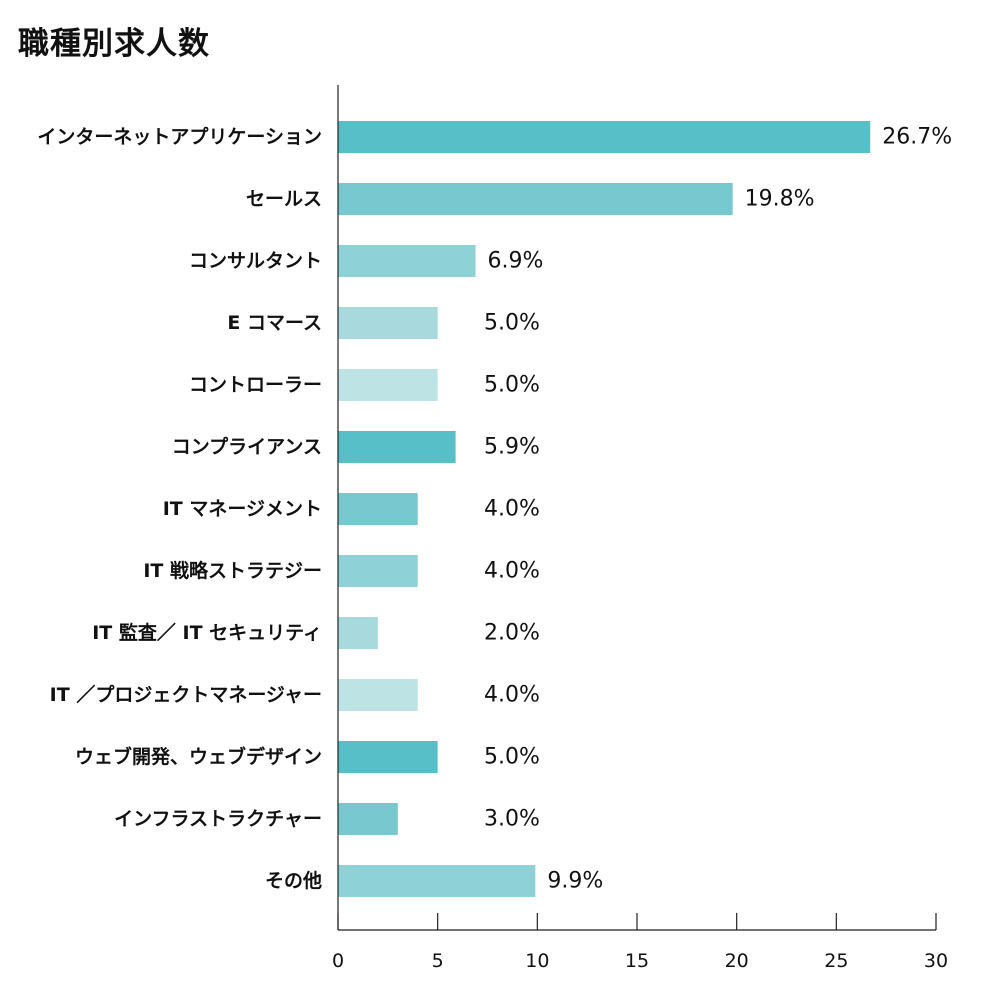 Image resolution: width=1000 pixels, height=1000 pixels. I want to click on category-label: セールス, so click(284, 199).